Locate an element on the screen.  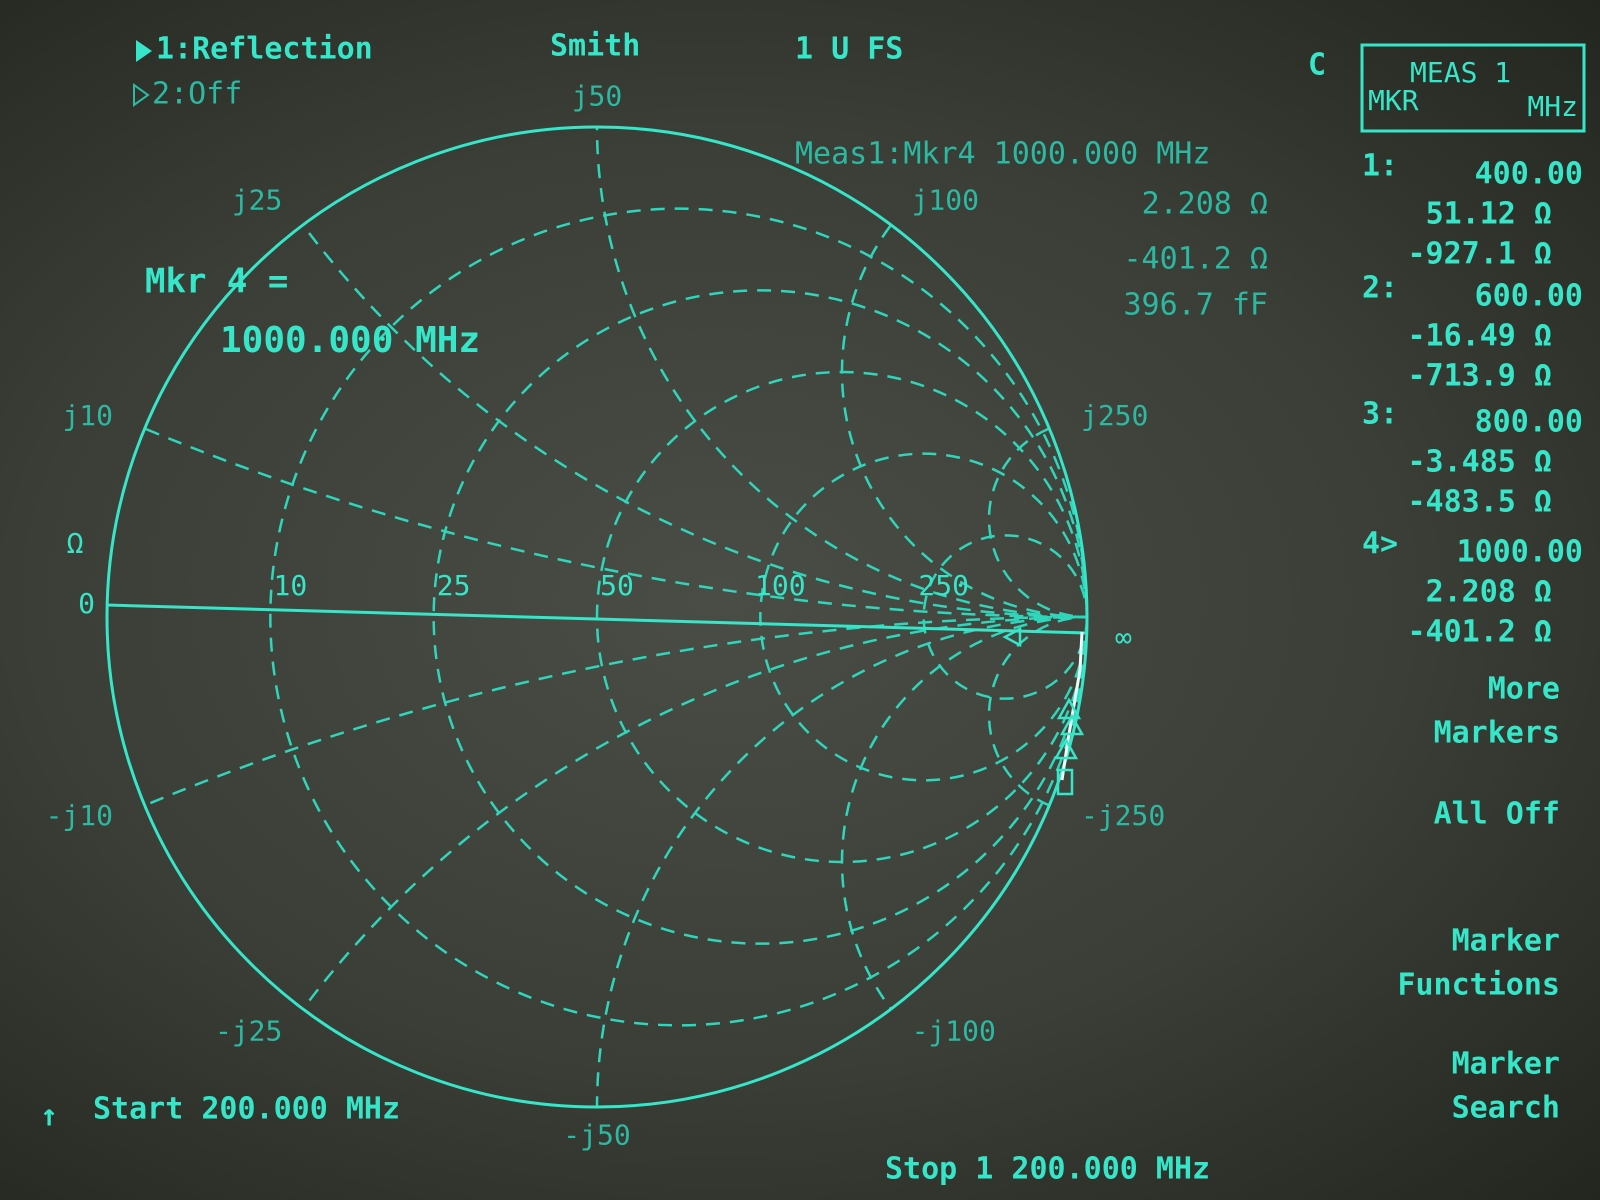
marker-index: 3: is located at coordinates (1380, 414).